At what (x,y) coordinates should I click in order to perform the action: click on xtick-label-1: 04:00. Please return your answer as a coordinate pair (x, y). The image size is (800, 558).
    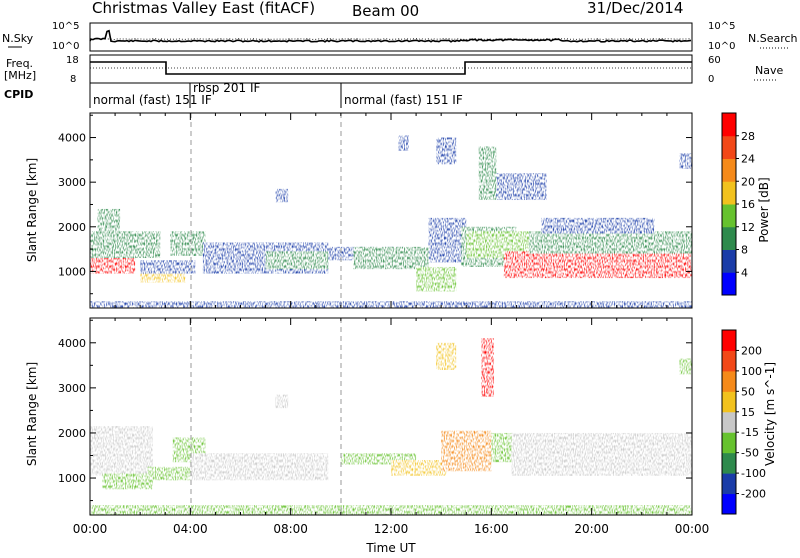
    Looking at the image, I should click on (190, 529).